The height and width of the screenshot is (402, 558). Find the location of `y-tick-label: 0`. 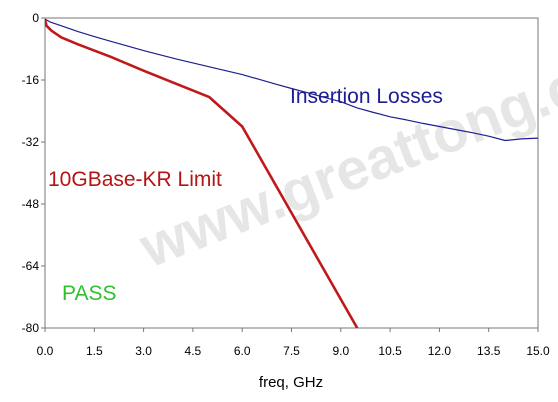

y-tick-label: 0 is located at coordinates (35, 18).